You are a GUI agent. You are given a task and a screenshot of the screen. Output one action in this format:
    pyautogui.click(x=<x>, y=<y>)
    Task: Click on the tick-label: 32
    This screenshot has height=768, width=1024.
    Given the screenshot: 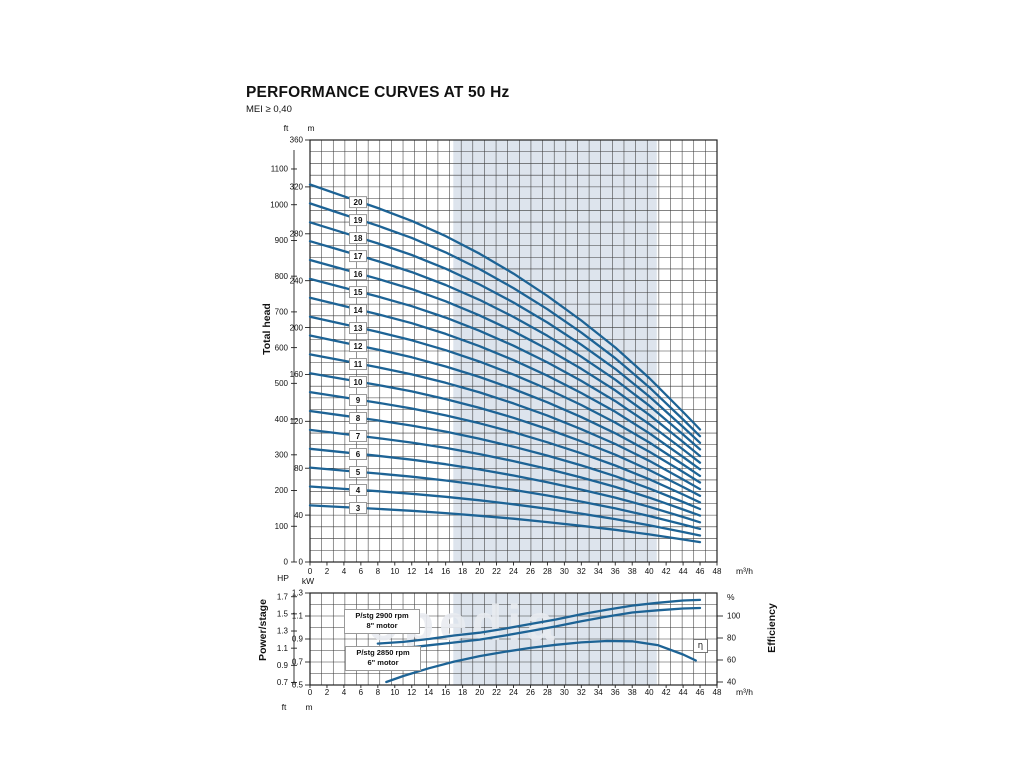 What is the action you would take?
    pyautogui.click(x=581, y=571)
    